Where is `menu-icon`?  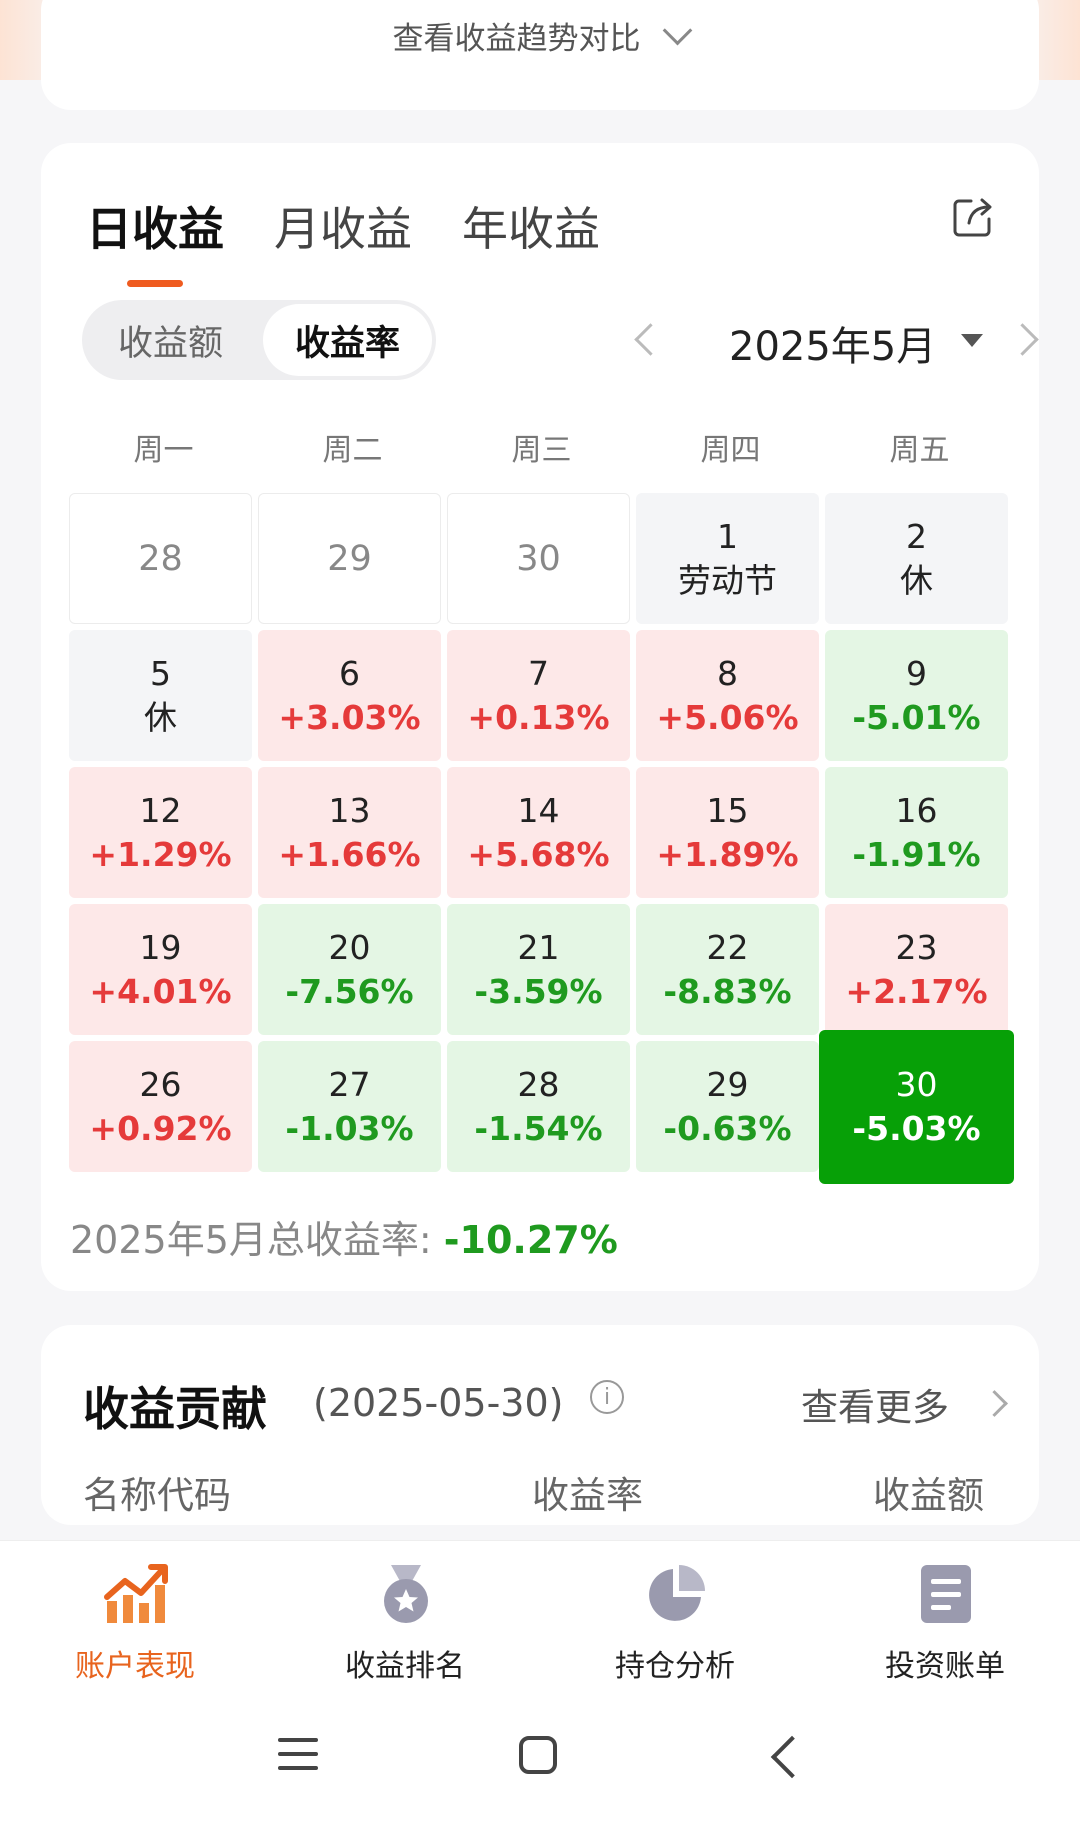
menu-icon is located at coordinates (298, 1759).